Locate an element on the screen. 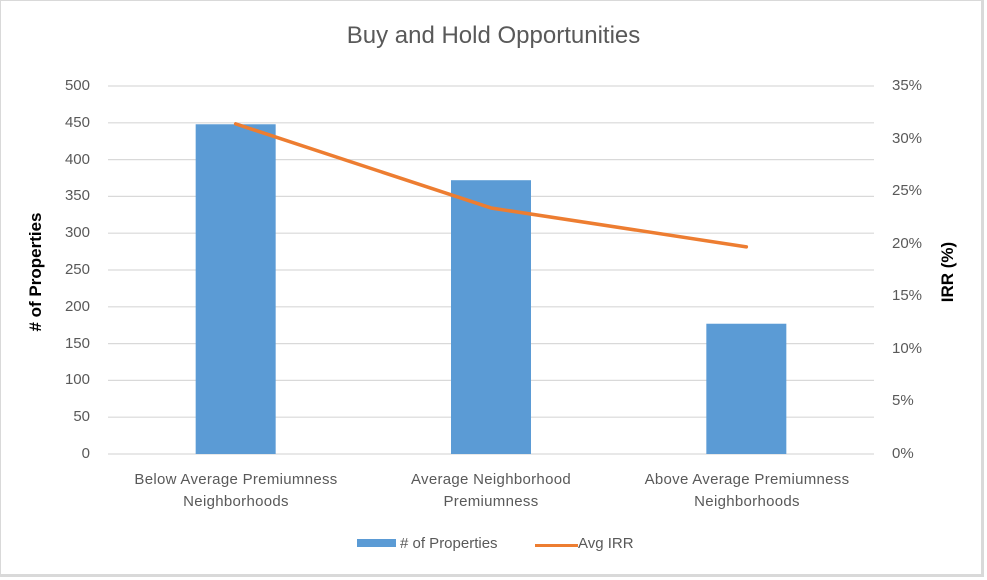 This screenshot has width=987, height=580. category-label-line1: Below Average Premiumness is located at coordinates (236, 479).